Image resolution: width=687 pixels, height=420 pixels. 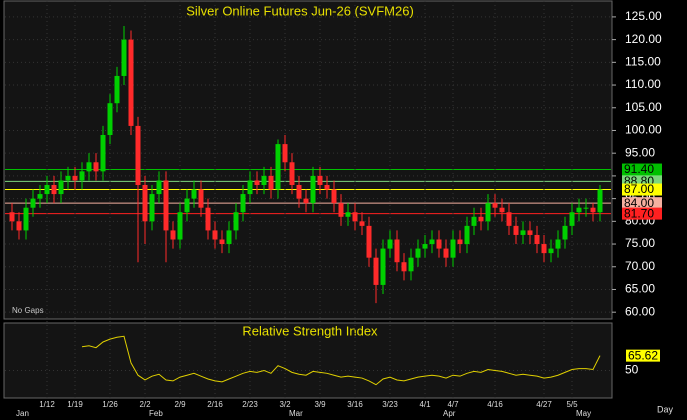 I want to click on x-tick-label: 4/27, so click(x=544, y=404).